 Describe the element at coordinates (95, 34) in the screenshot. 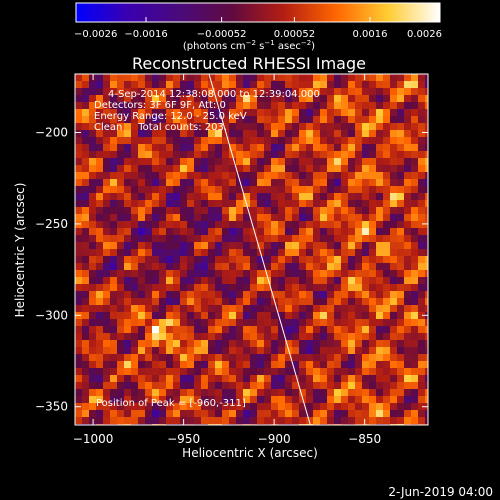

I see `colorbar-tick-label: −0.0026` at that location.